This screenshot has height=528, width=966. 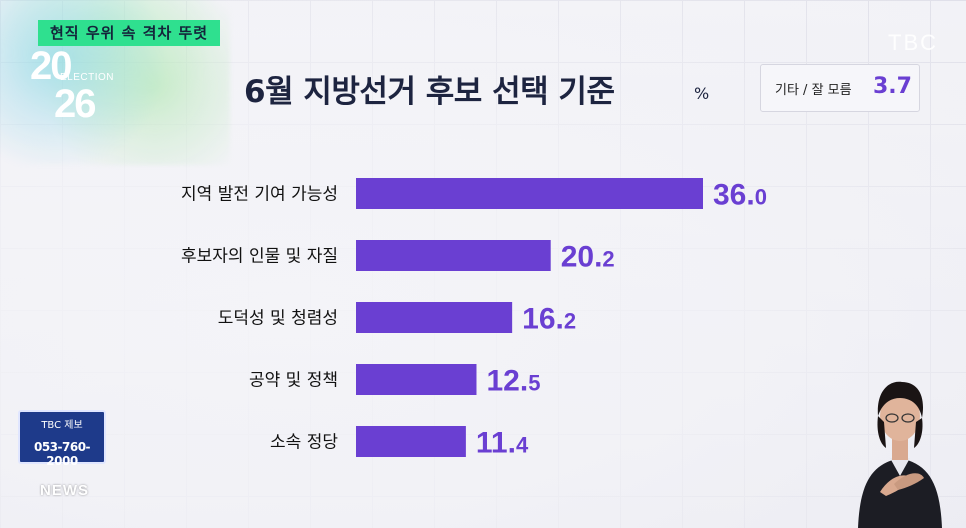 What do you see at coordinates (259, 257) in the screenshot?
I see `category-label-1: 후보자의 인물 및 자질` at bounding box center [259, 257].